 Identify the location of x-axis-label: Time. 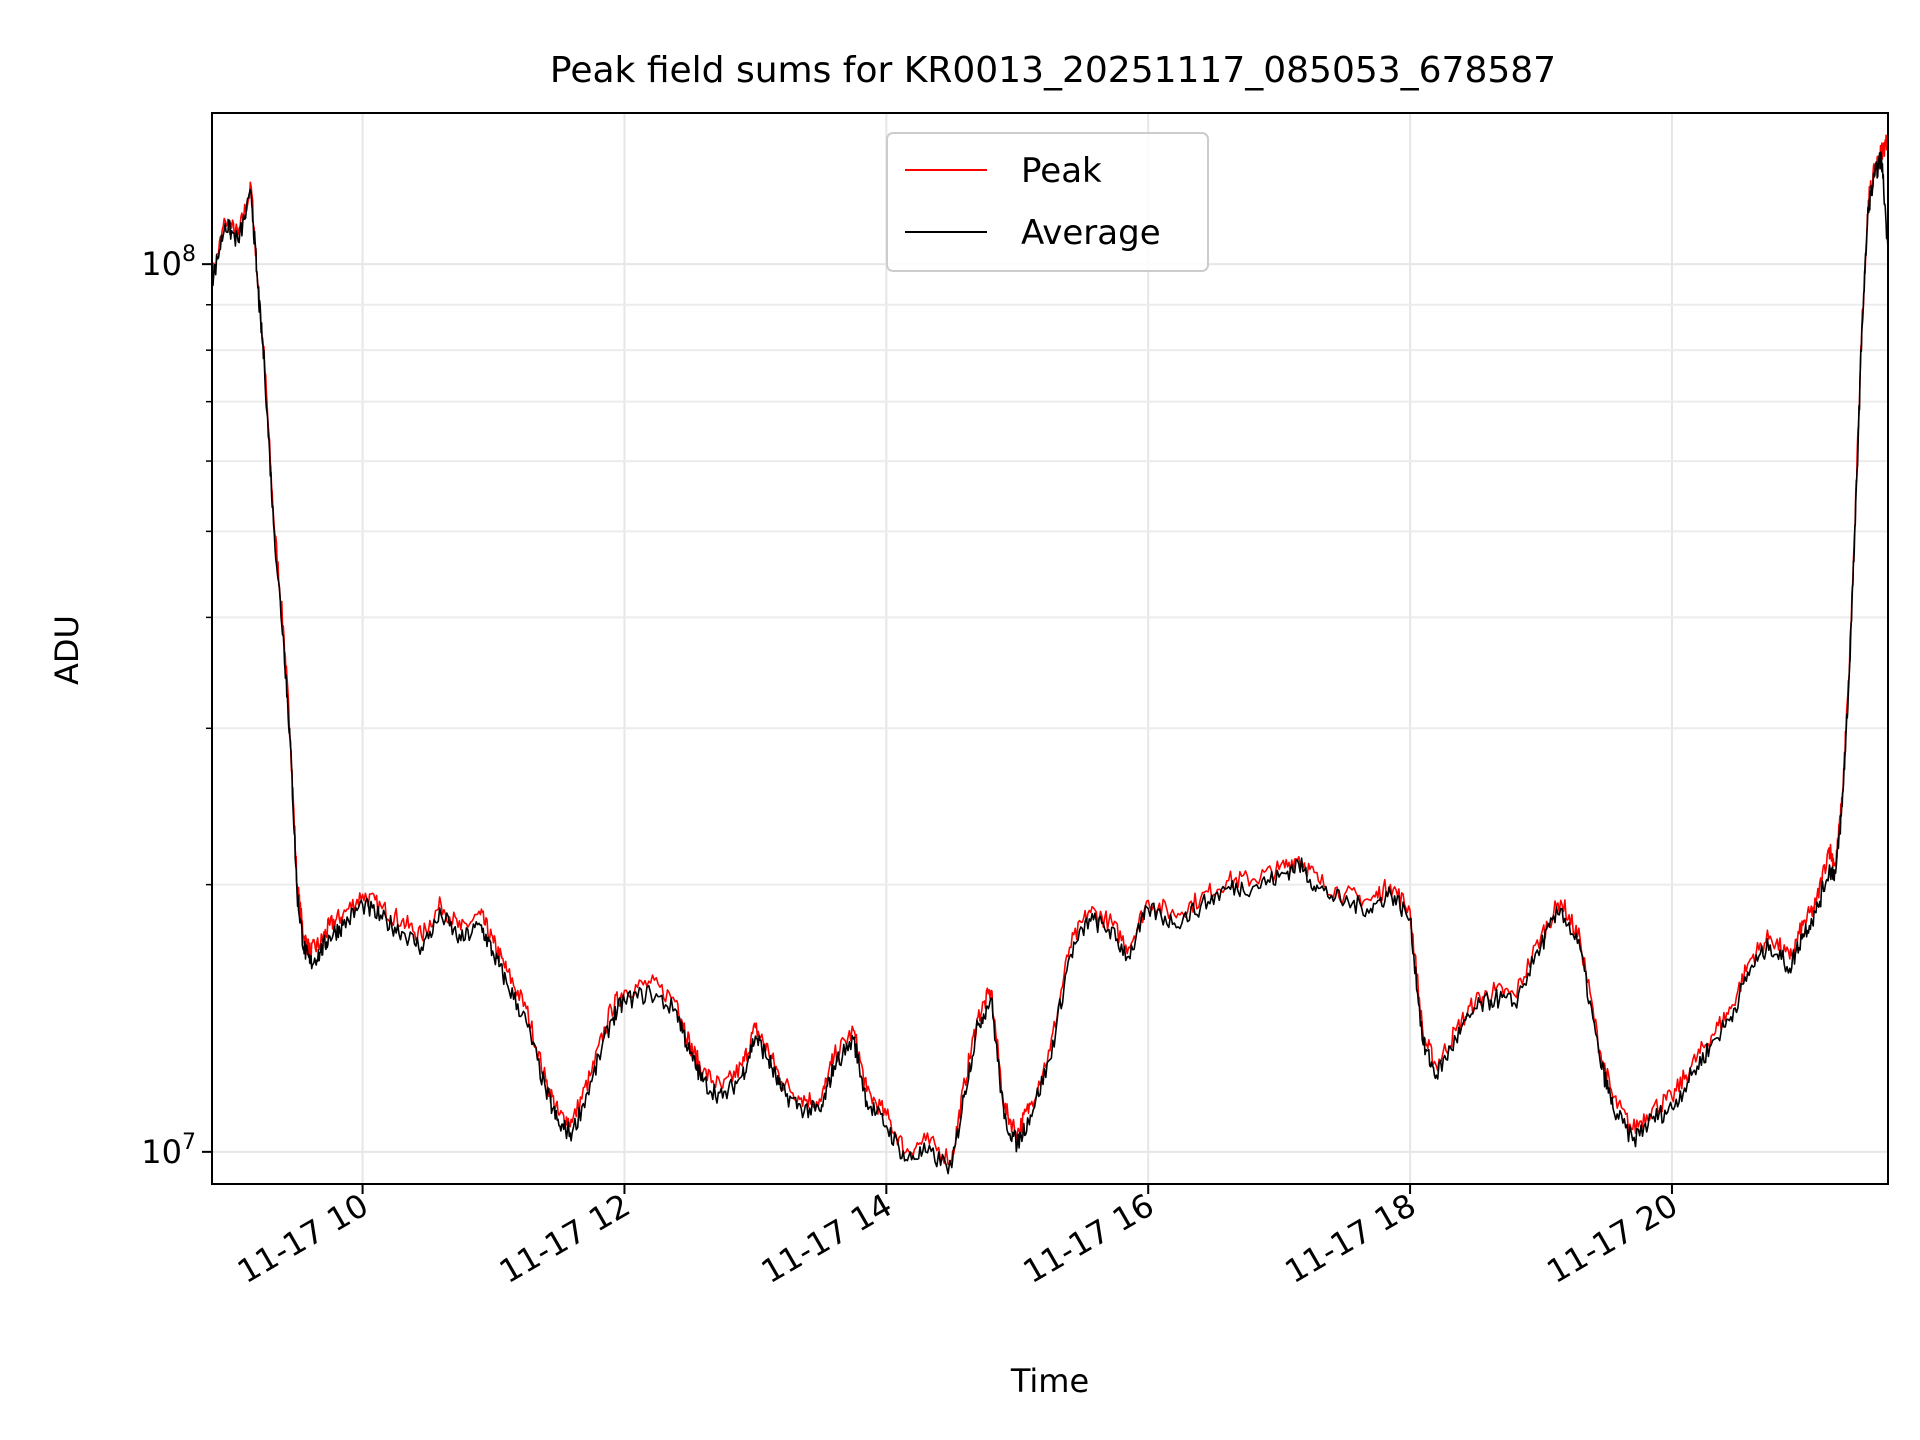
(1049, 1381).